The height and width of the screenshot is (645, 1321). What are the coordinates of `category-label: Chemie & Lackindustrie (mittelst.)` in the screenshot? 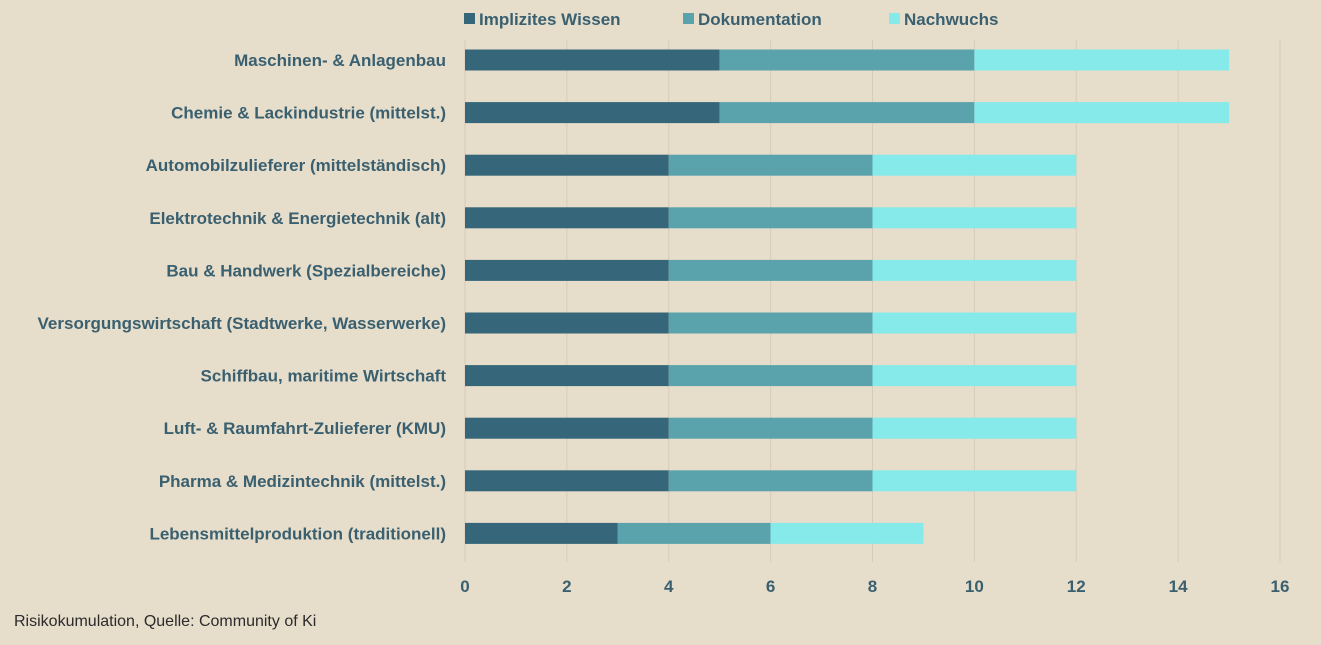 It's located at (308, 113).